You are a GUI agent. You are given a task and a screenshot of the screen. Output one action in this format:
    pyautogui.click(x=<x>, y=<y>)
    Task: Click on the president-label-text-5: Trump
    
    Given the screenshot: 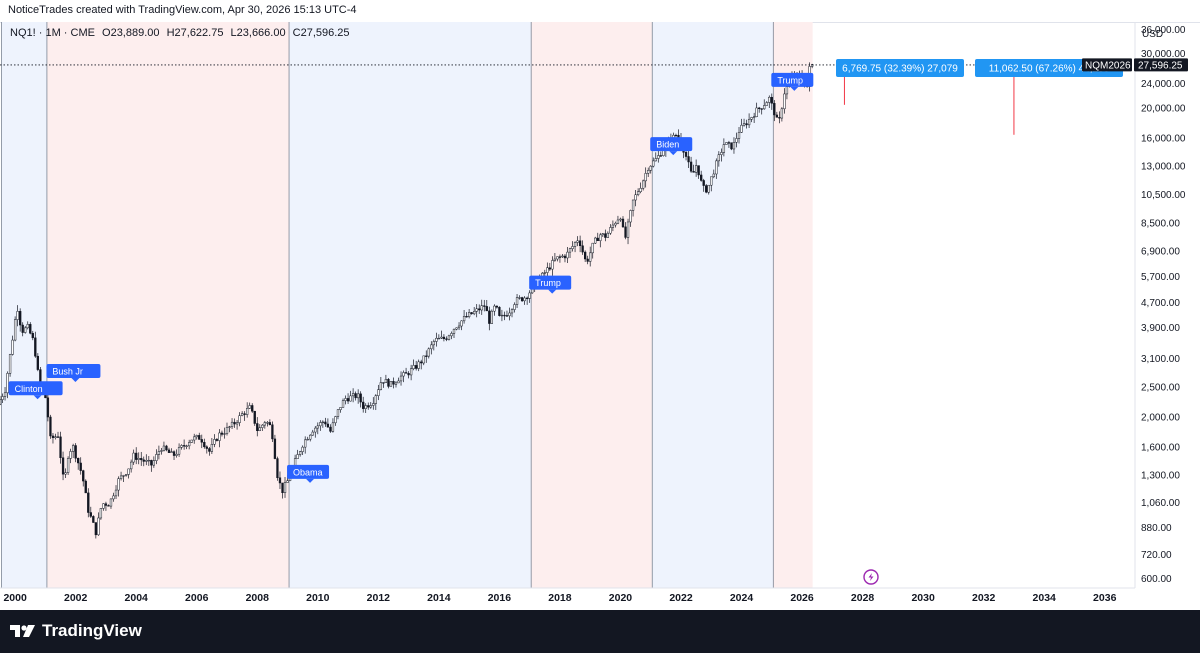 What is the action you would take?
    pyautogui.click(x=790, y=80)
    